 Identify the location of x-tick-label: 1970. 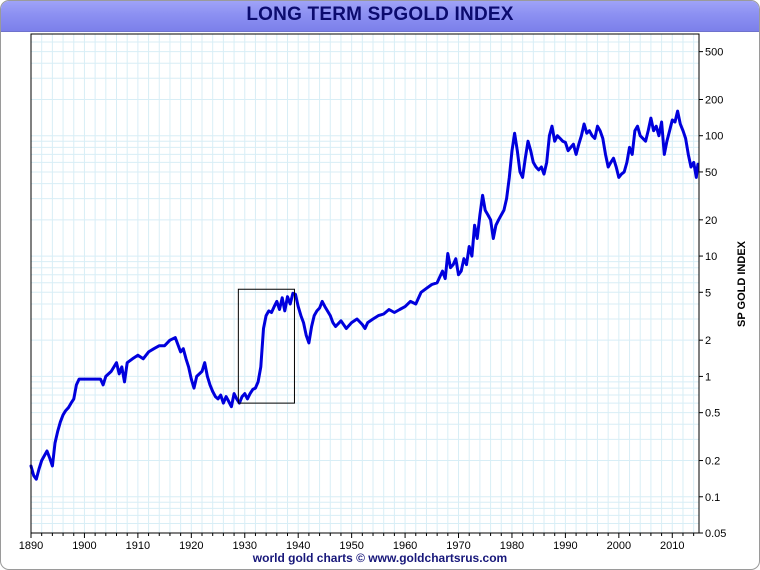
(458, 546).